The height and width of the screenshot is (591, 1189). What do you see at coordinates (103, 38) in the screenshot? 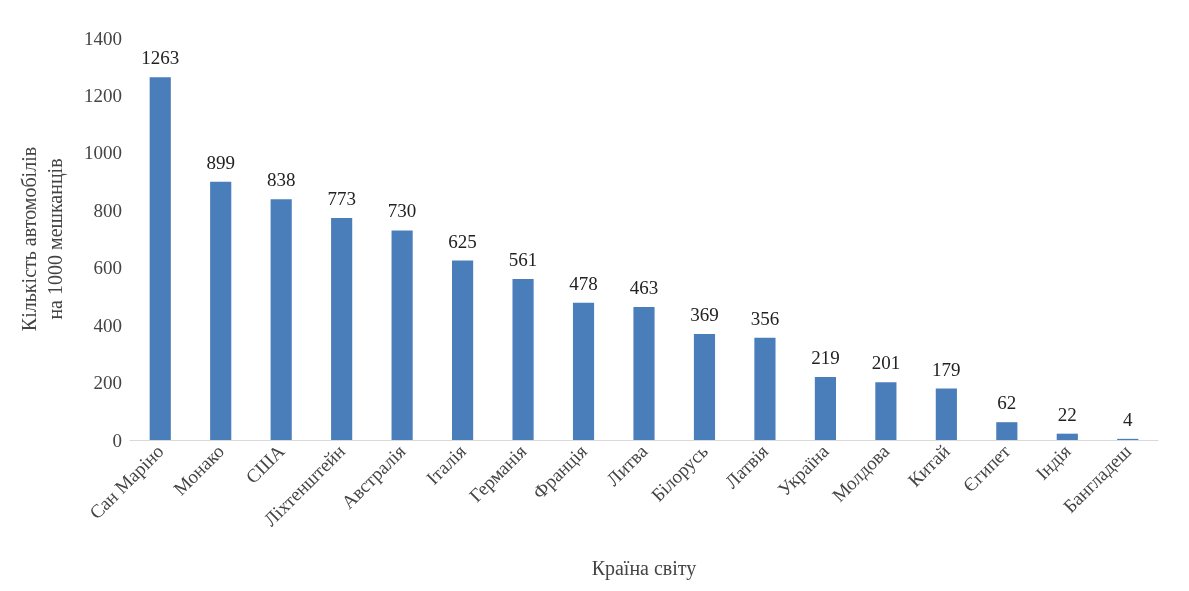
I see `y-tick-label: 1400` at bounding box center [103, 38].